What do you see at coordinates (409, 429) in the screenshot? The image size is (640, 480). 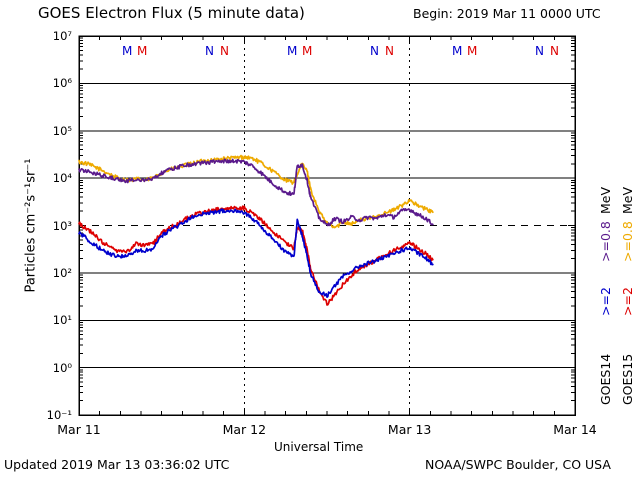 I see `x-tick-label: Mar 13` at bounding box center [409, 429].